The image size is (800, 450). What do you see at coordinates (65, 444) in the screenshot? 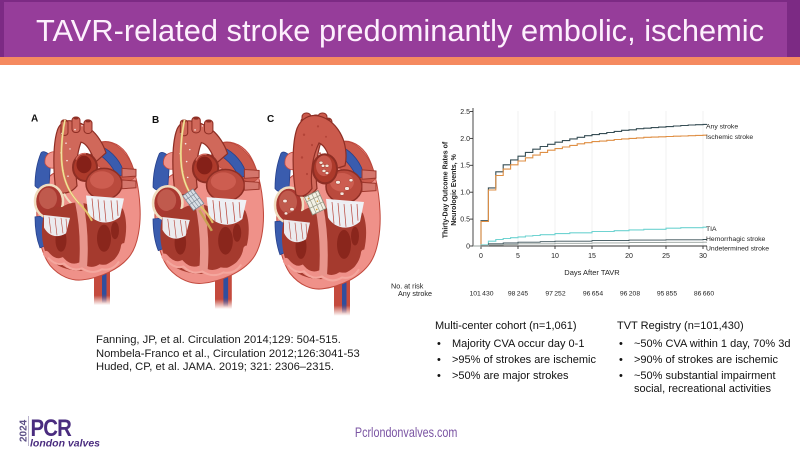
I see `svg-text: london valves` at bounding box center [65, 444].